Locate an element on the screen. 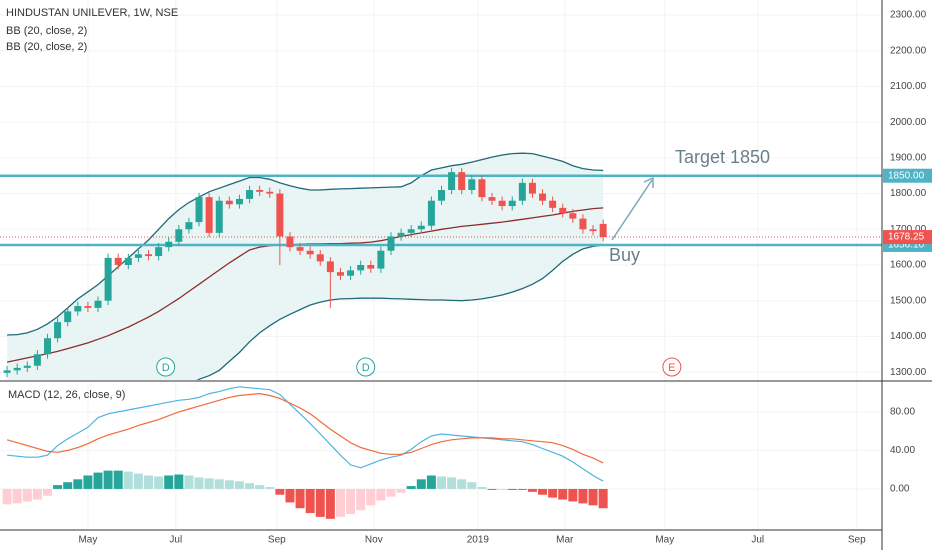  y-tick-label: 1300.00 is located at coordinates (908, 372).